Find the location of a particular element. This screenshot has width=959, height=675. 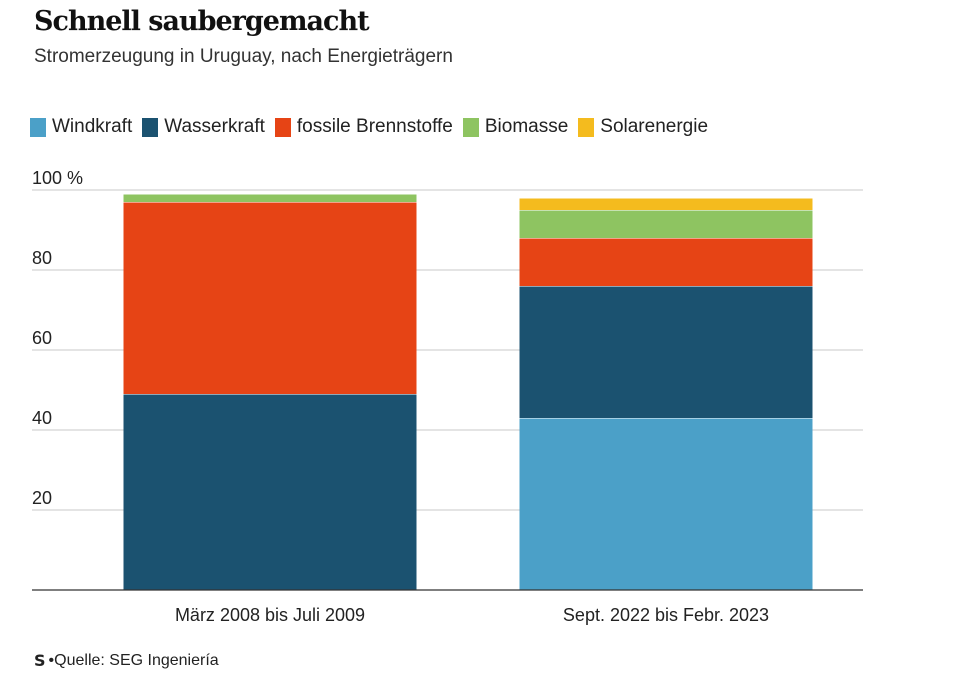

legend-label: fossile Brennstoffe is located at coordinates (374, 126).